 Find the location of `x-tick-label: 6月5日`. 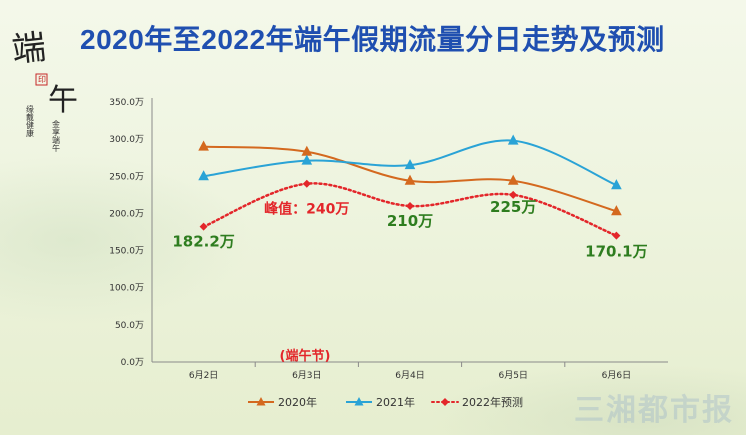

x-tick-label: 6月5日 is located at coordinates (512, 375).